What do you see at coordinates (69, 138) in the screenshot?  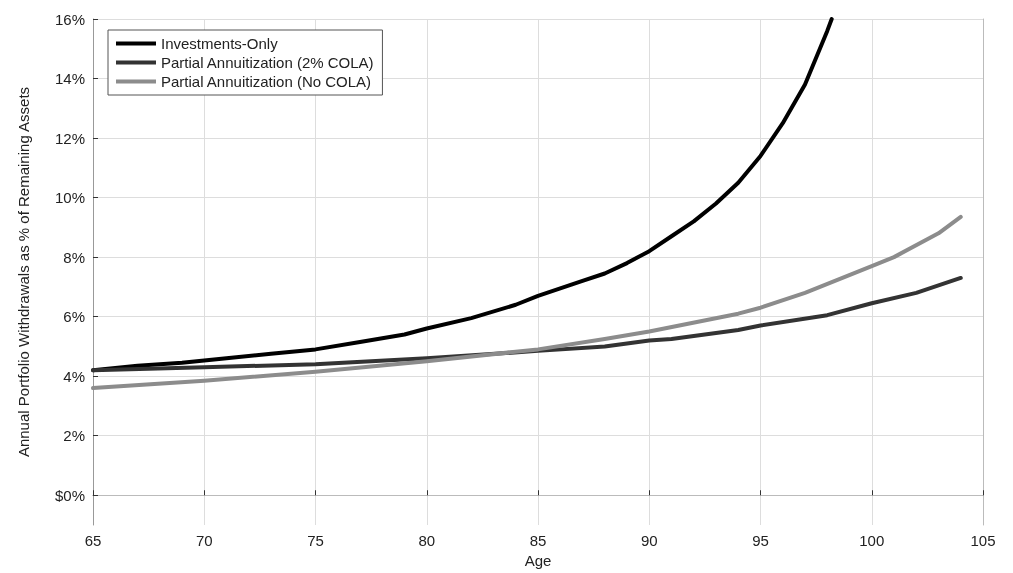 I see `y-tick-label: 12%` at bounding box center [69, 138].